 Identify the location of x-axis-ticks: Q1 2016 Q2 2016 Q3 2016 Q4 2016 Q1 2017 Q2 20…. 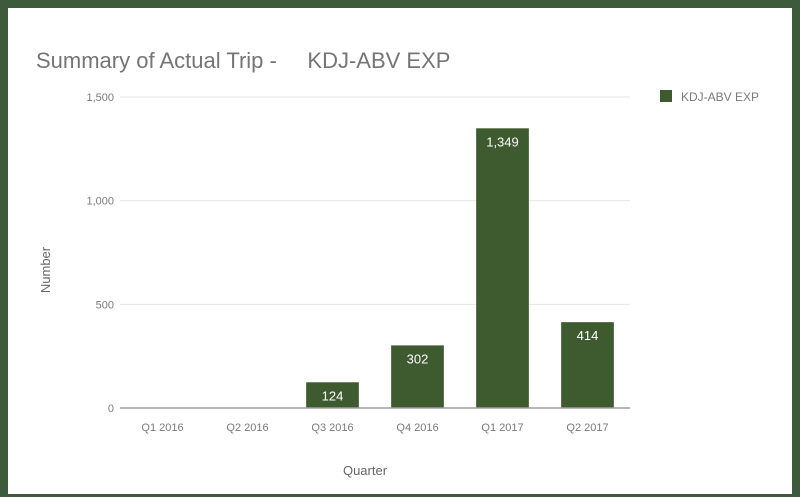
(374, 428).